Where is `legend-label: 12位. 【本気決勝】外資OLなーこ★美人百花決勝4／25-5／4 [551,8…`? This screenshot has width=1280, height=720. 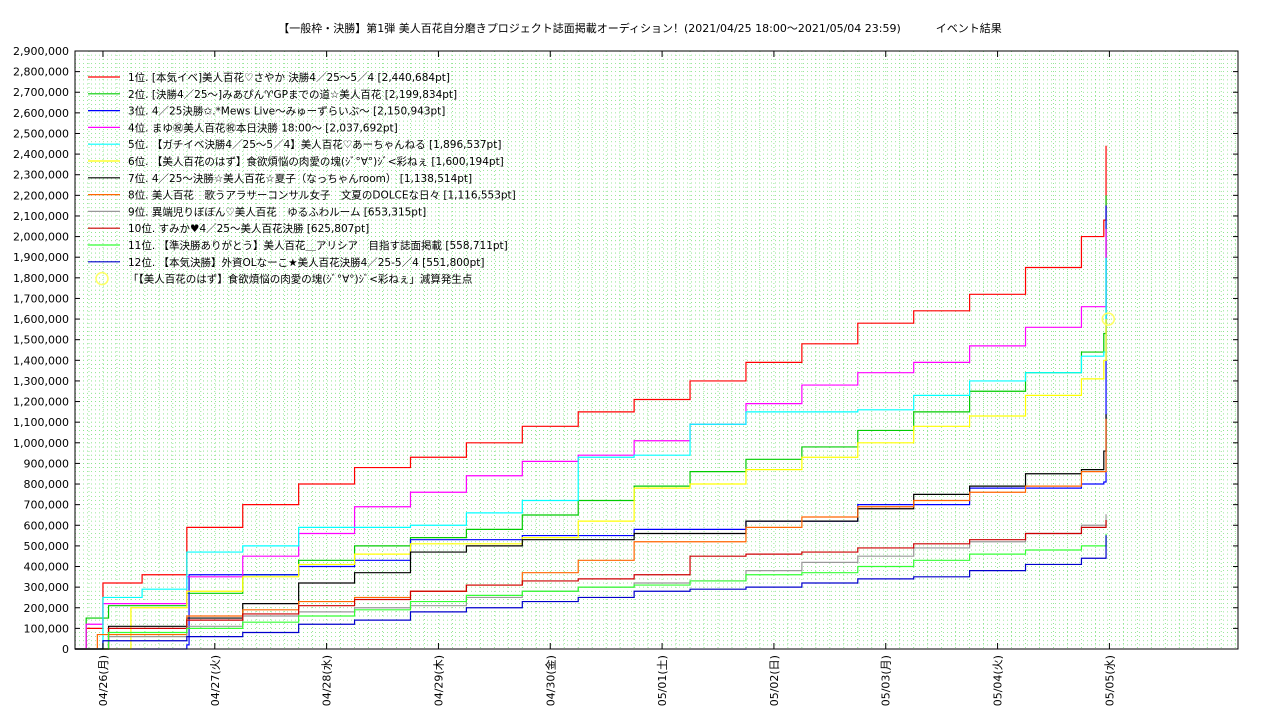 legend-label: 12位. 【本気決勝】外資OLなーこ★美人百花決勝4／25-5／4 [551,8… is located at coordinates (306, 262).